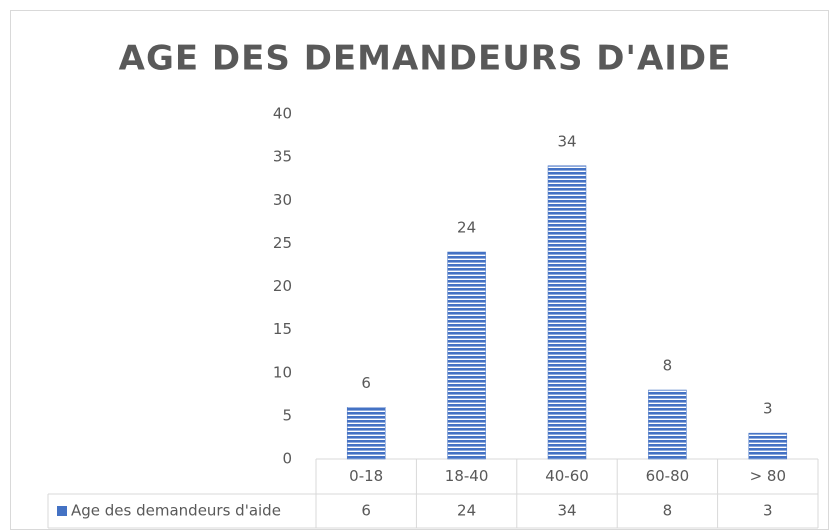  Describe the element at coordinates (466, 511) in the screenshot. I see `table-value: 24` at that location.